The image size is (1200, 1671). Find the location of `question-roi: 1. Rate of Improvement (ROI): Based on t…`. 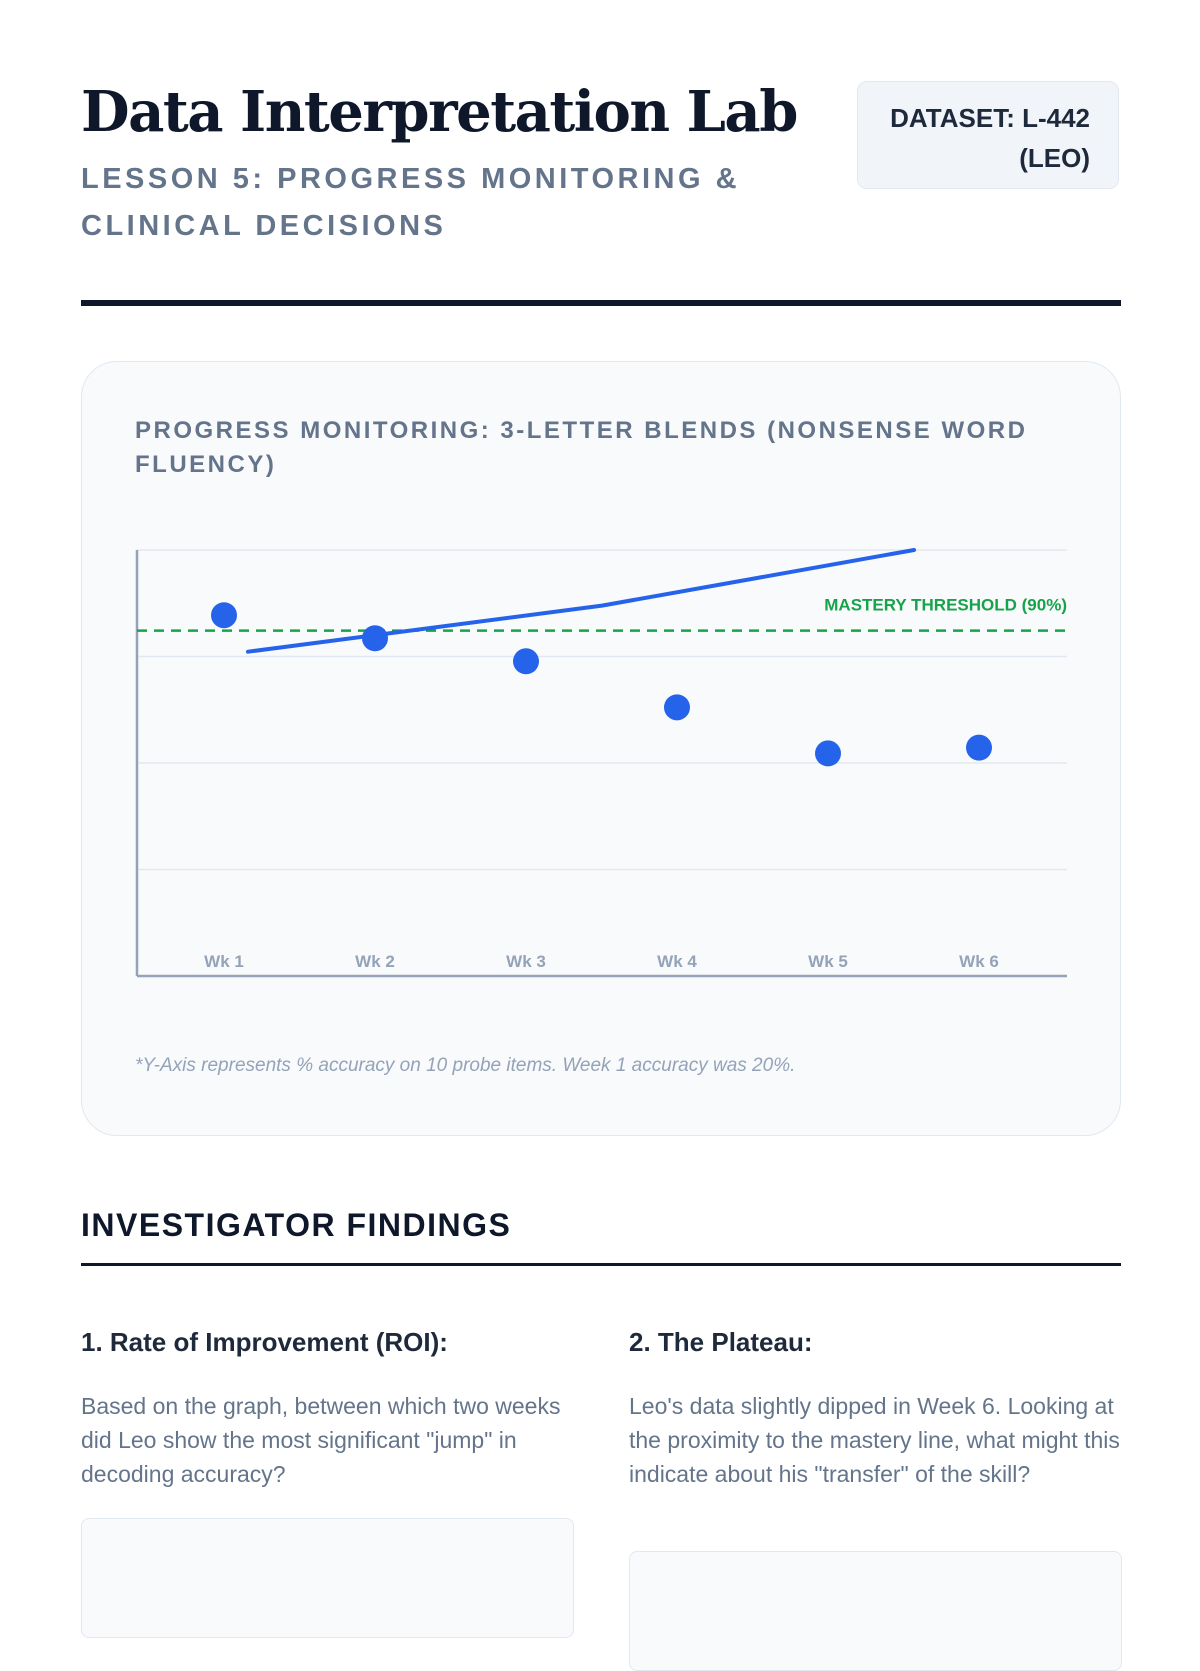

question-roi: 1. Rate of Improvement (ROI): Based on t… is located at coordinates (327, 1408).